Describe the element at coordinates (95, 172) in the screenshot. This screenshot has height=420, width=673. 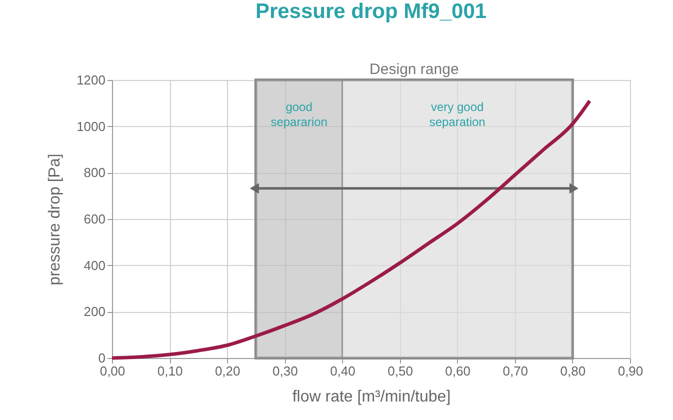
I see `y-tick-label: 800` at that location.